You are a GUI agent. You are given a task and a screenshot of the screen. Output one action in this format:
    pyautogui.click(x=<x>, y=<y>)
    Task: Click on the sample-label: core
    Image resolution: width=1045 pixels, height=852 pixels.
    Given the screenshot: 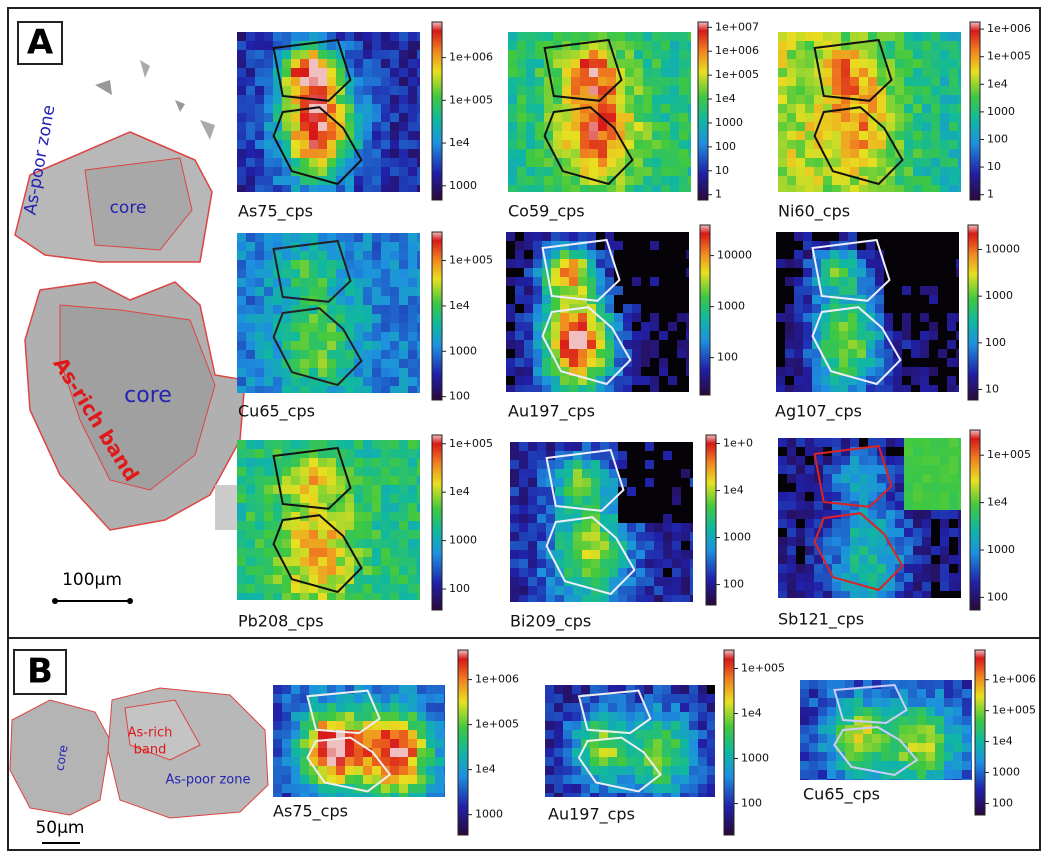 What is the action you would take?
    pyautogui.click(x=128, y=208)
    